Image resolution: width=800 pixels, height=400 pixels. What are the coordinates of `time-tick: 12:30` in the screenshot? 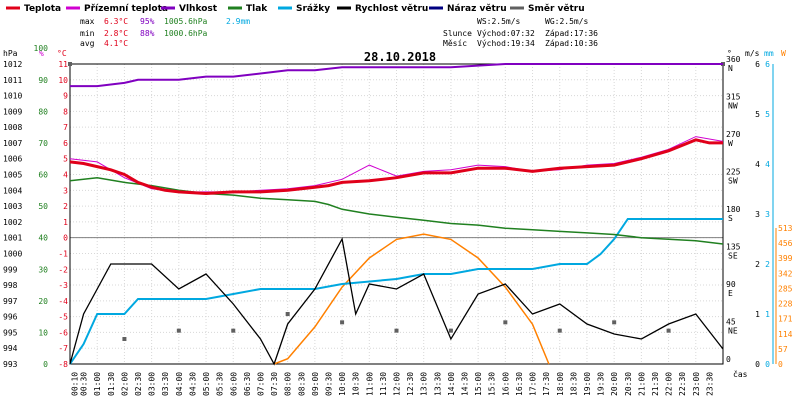 It's located at (410, 384).